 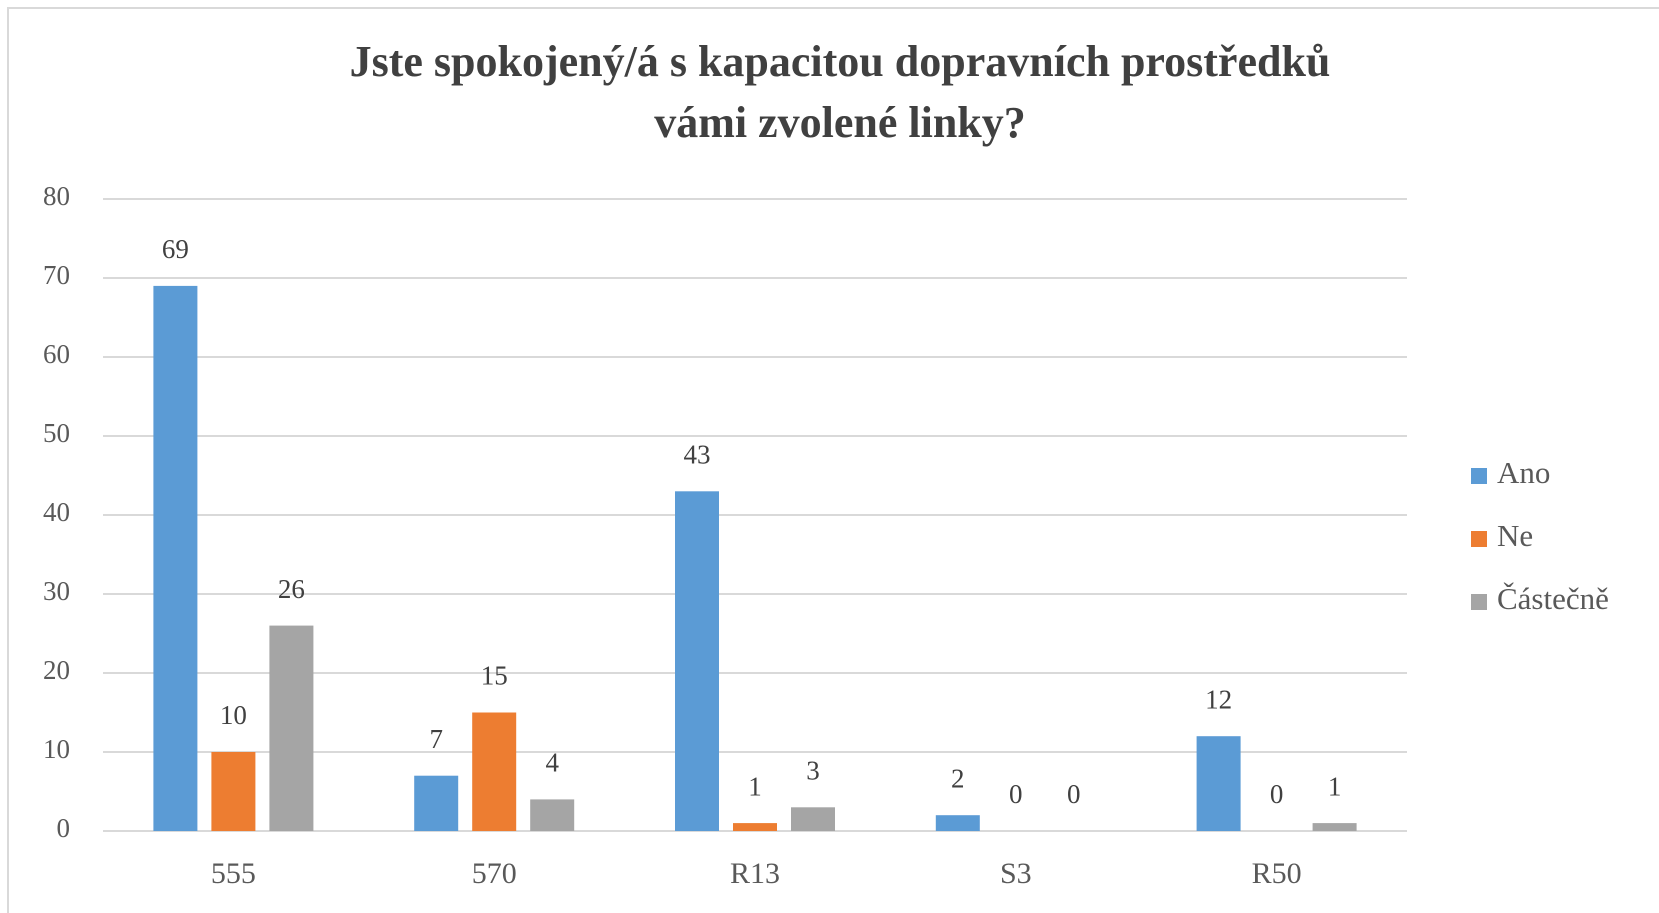 What do you see at coordinates (56, 196) in the screenshot?
I see `y-tick-label: 80` at bounding box center [56, 196].